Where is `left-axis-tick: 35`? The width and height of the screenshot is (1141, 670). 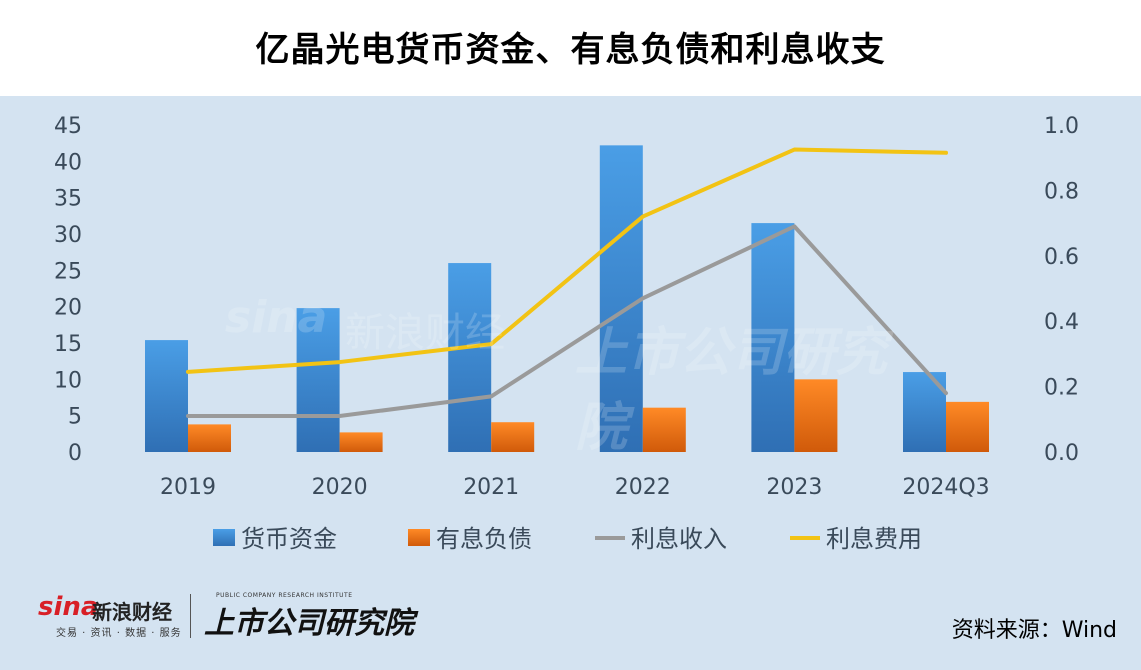
left-axis-tick: 35 is located at coordinates (68, 199).